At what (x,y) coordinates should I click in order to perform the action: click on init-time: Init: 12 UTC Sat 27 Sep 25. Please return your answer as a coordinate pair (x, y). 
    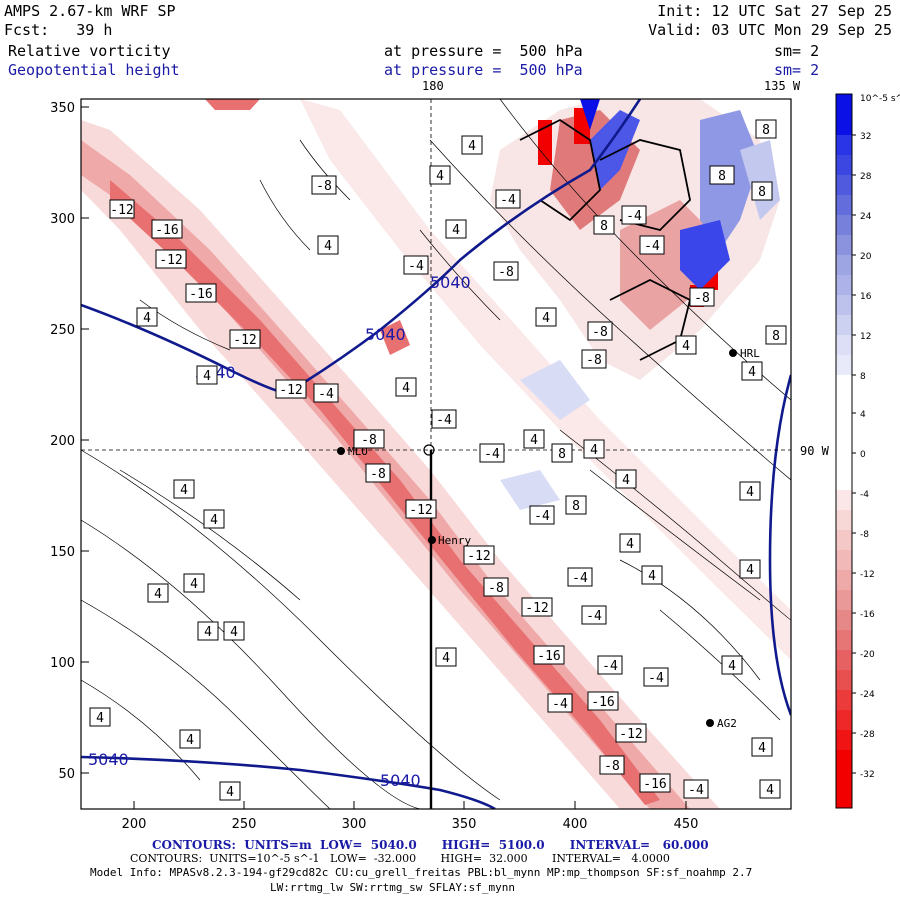
    Looking at the image, I should click on (774, 11).